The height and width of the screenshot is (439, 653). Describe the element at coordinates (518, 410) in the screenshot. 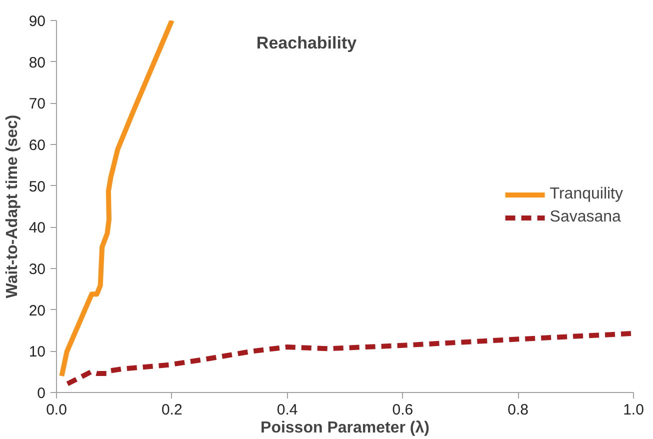

I see `x-tick-label: 0.8` at that location.